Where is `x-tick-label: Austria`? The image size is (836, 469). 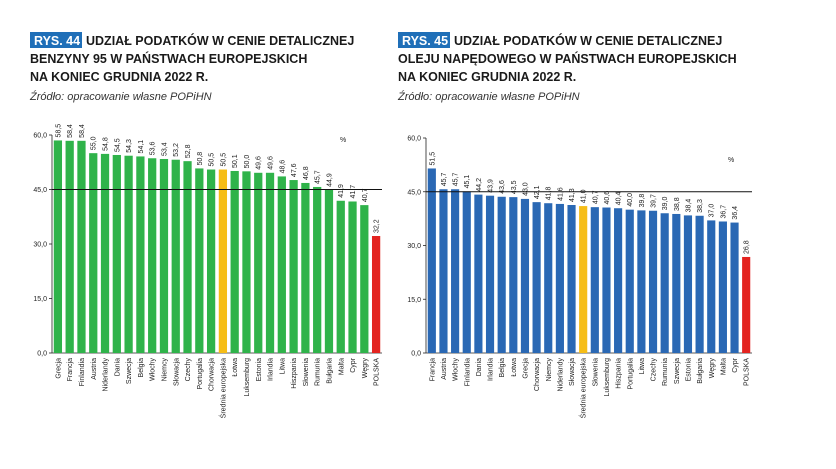
x-tick-label: Austria is located at coordinates (444, 369).